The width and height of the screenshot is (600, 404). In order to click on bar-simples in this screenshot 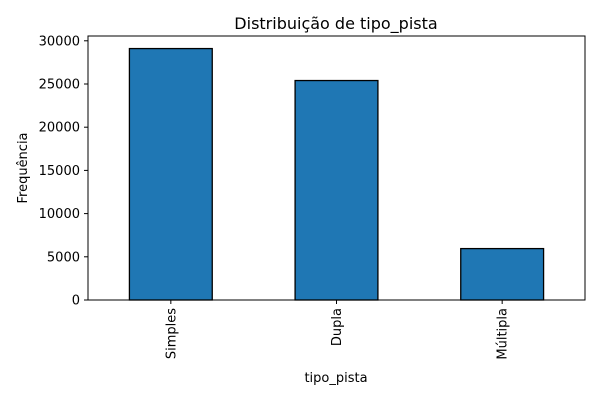, I will do `click(170, 174)`.